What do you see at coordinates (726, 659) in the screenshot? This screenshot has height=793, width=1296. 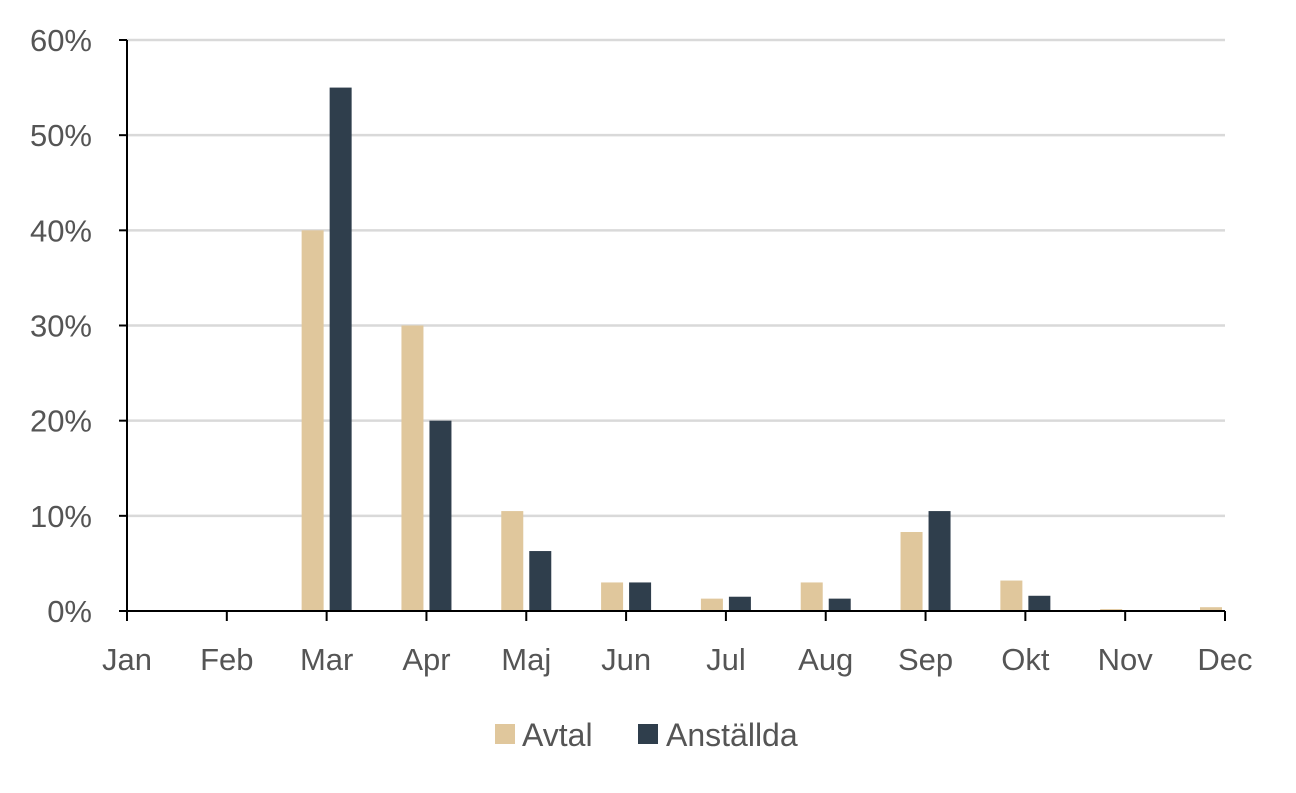 I see `x-tick-label: Jul` at bounding box center [726, 659].